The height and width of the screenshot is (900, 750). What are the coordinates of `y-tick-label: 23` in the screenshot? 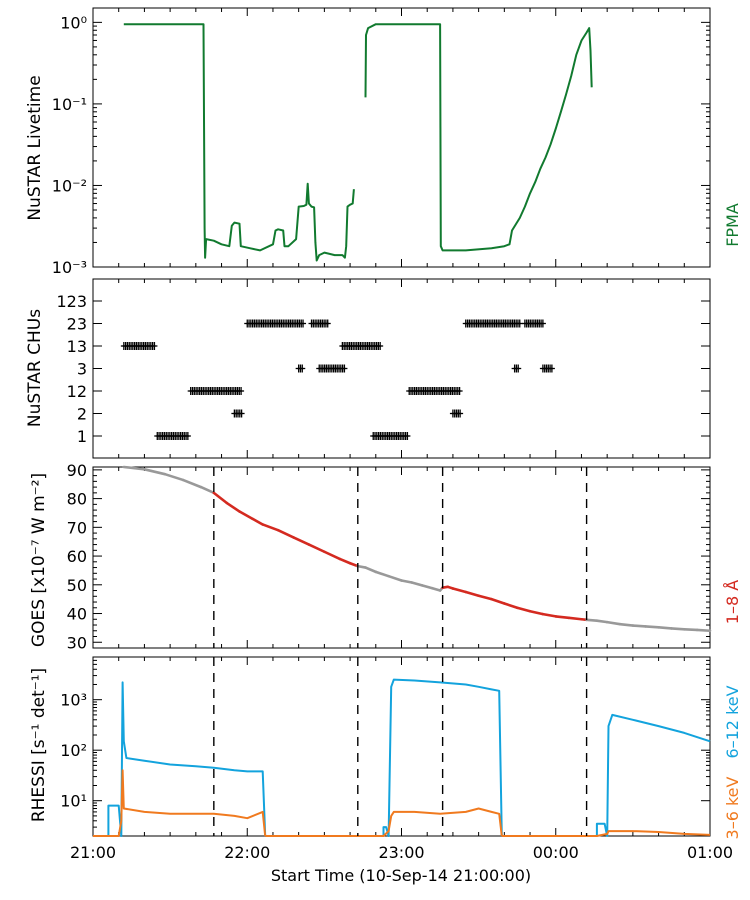 It's located at (77, 324).